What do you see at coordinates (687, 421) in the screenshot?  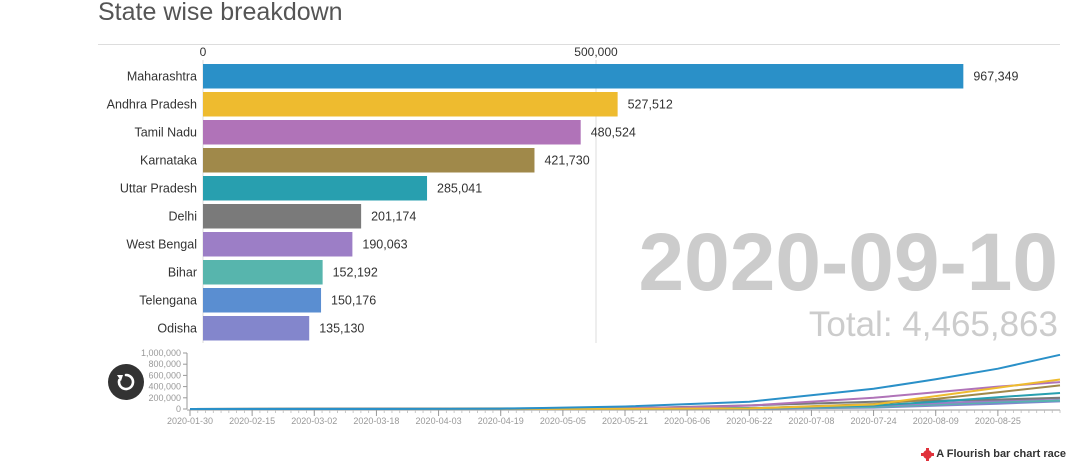 I see `x-tick-label: 2020-06-06` at bounding box center [687, 421].